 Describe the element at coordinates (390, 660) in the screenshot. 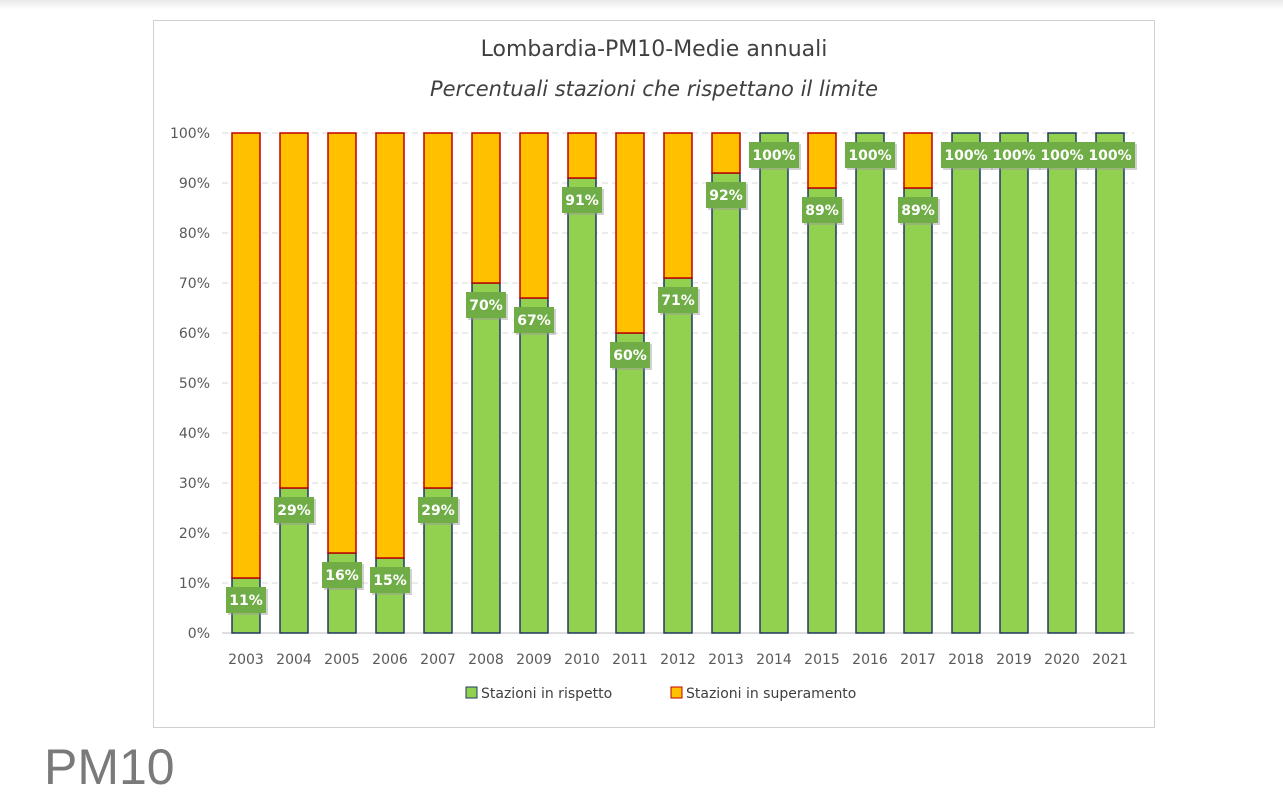

I see `x-tick-label: 2006` at that location.